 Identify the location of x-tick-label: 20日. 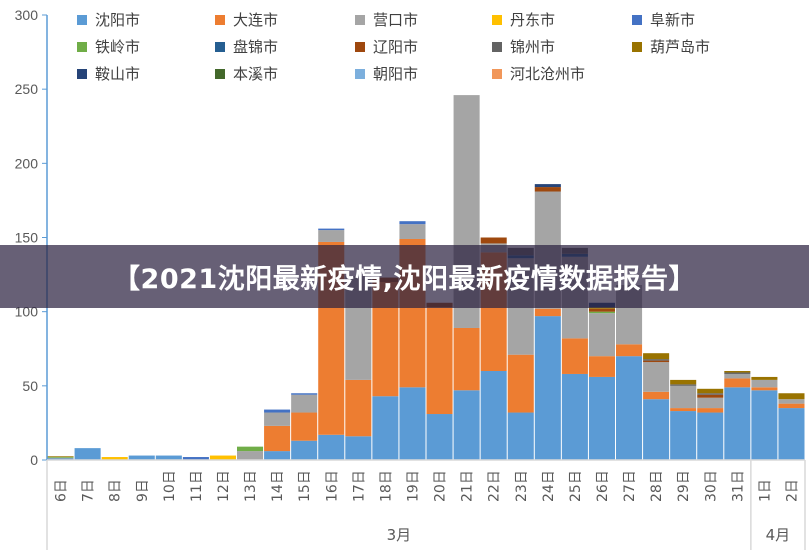
(441, 486).